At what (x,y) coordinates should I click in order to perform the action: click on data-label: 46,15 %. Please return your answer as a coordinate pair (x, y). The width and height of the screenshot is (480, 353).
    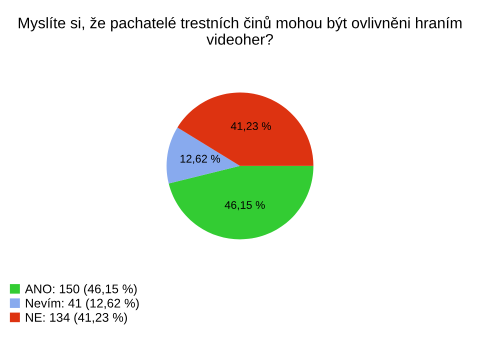
    Looking at the image, I should click on (244, 205).